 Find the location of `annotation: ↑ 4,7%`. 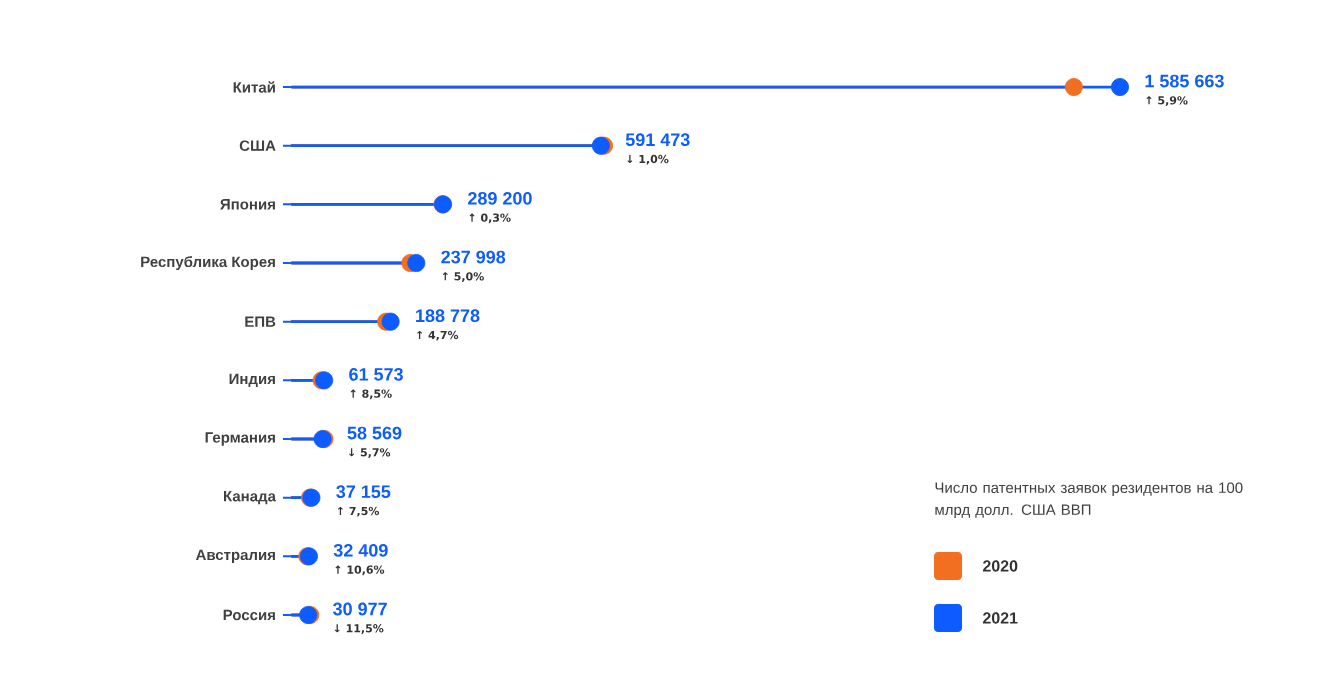

annotation: ↑ 4,7% is located at coordinates (438, 335).